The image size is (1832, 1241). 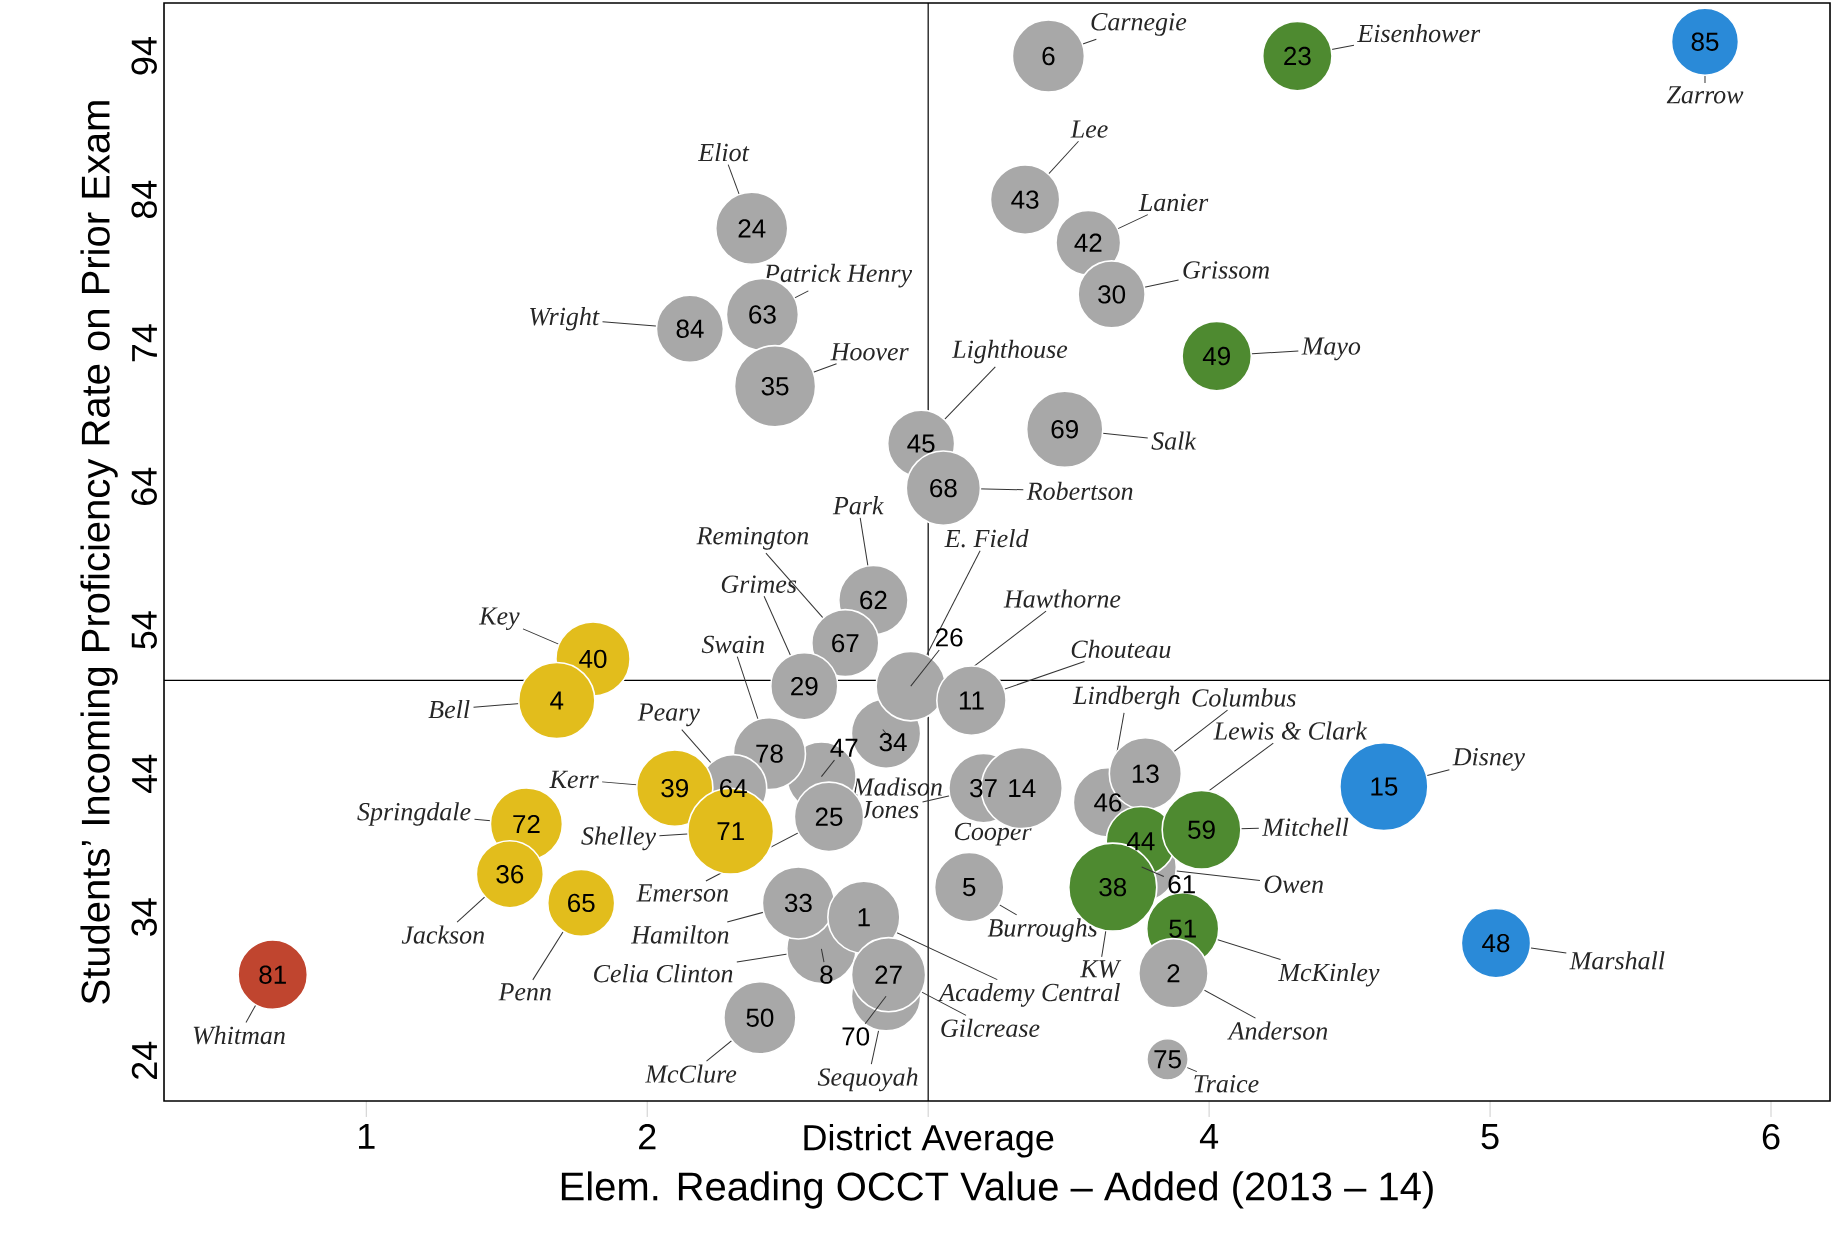 I want to click on annotation: Hamilton, so click(x=679, y=934).